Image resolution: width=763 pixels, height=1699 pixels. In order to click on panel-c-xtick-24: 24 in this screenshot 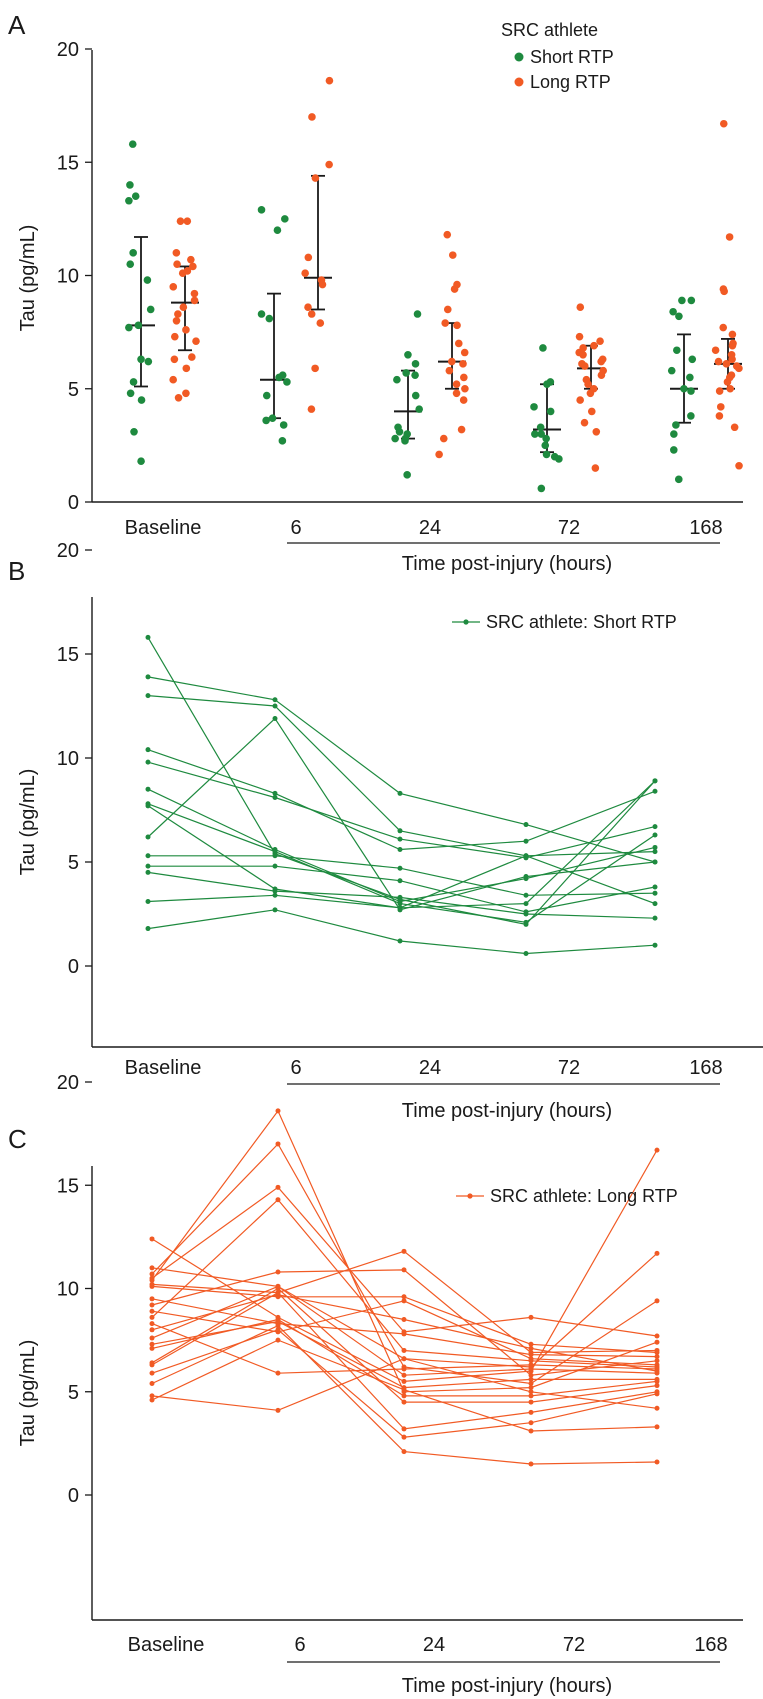, I will do `click(434, 1645)`.